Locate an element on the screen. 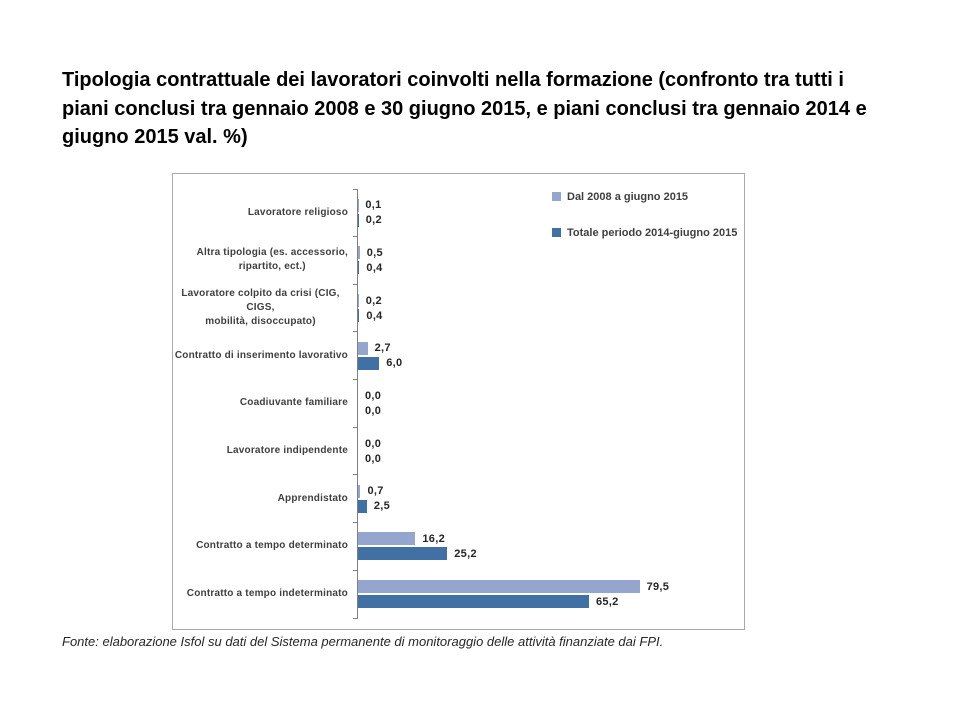 The width and height of the screenshot is (960, 720). category-label: Contratto a tempo determinato is located at coordinates (272, 546).